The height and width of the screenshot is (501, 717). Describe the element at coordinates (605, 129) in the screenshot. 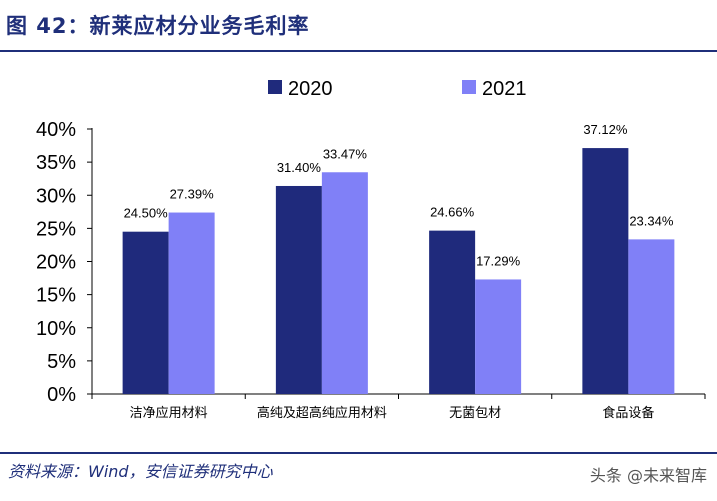

I see `data-label: 37.12%` at that location.